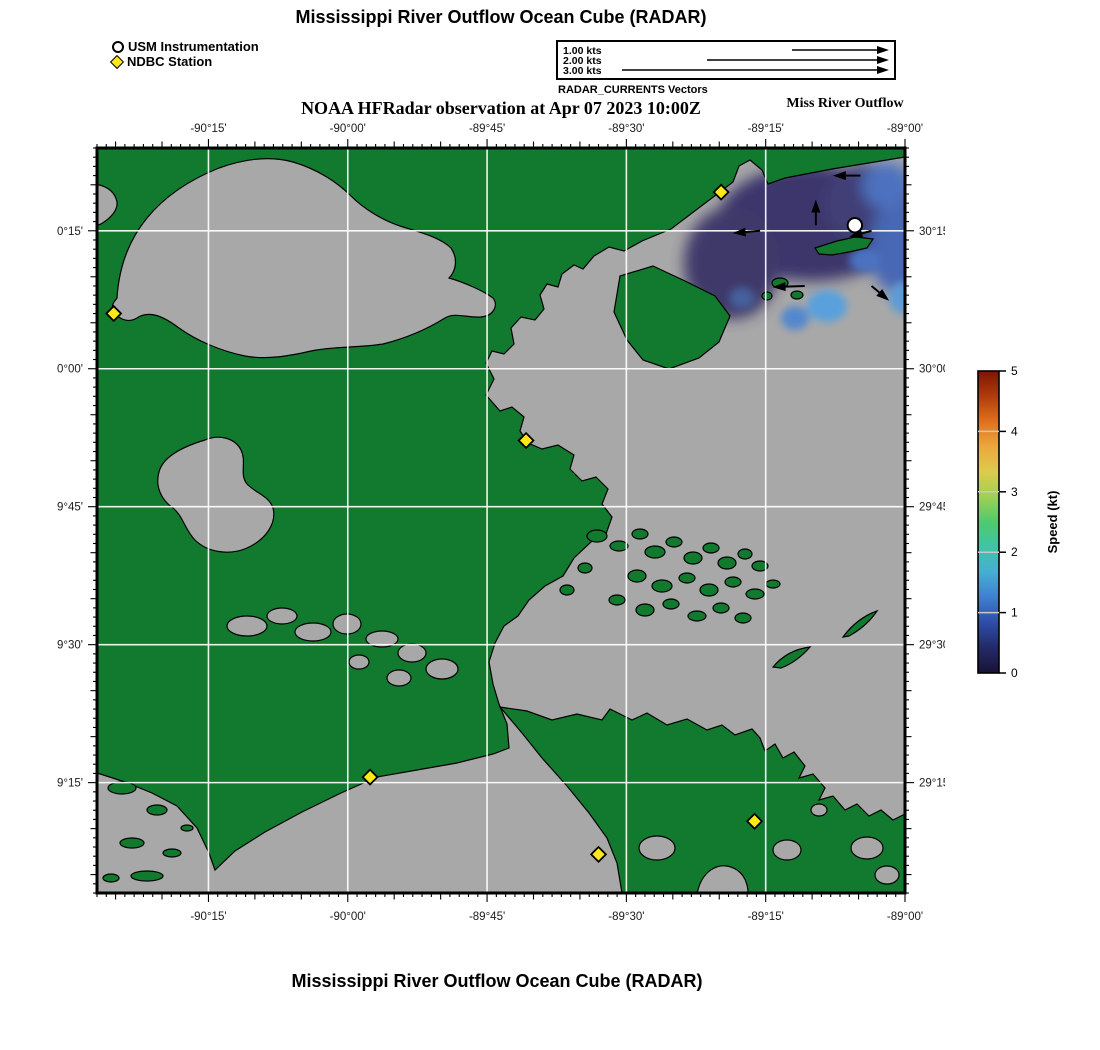  I want to click on legend: USM Instrumentation NDBC Station, so click(184, 54).